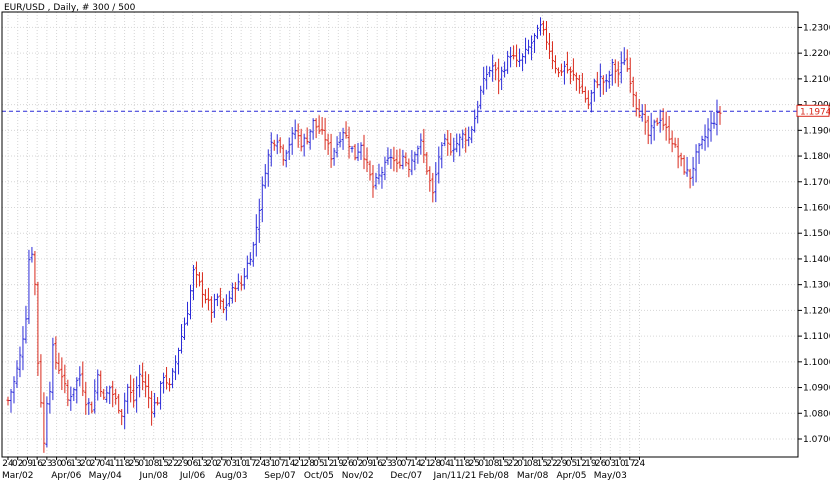 Image resolution: width=830 pixels, height=482 pixels. I want to click on month-label: Oct/05, so click(319, 476).